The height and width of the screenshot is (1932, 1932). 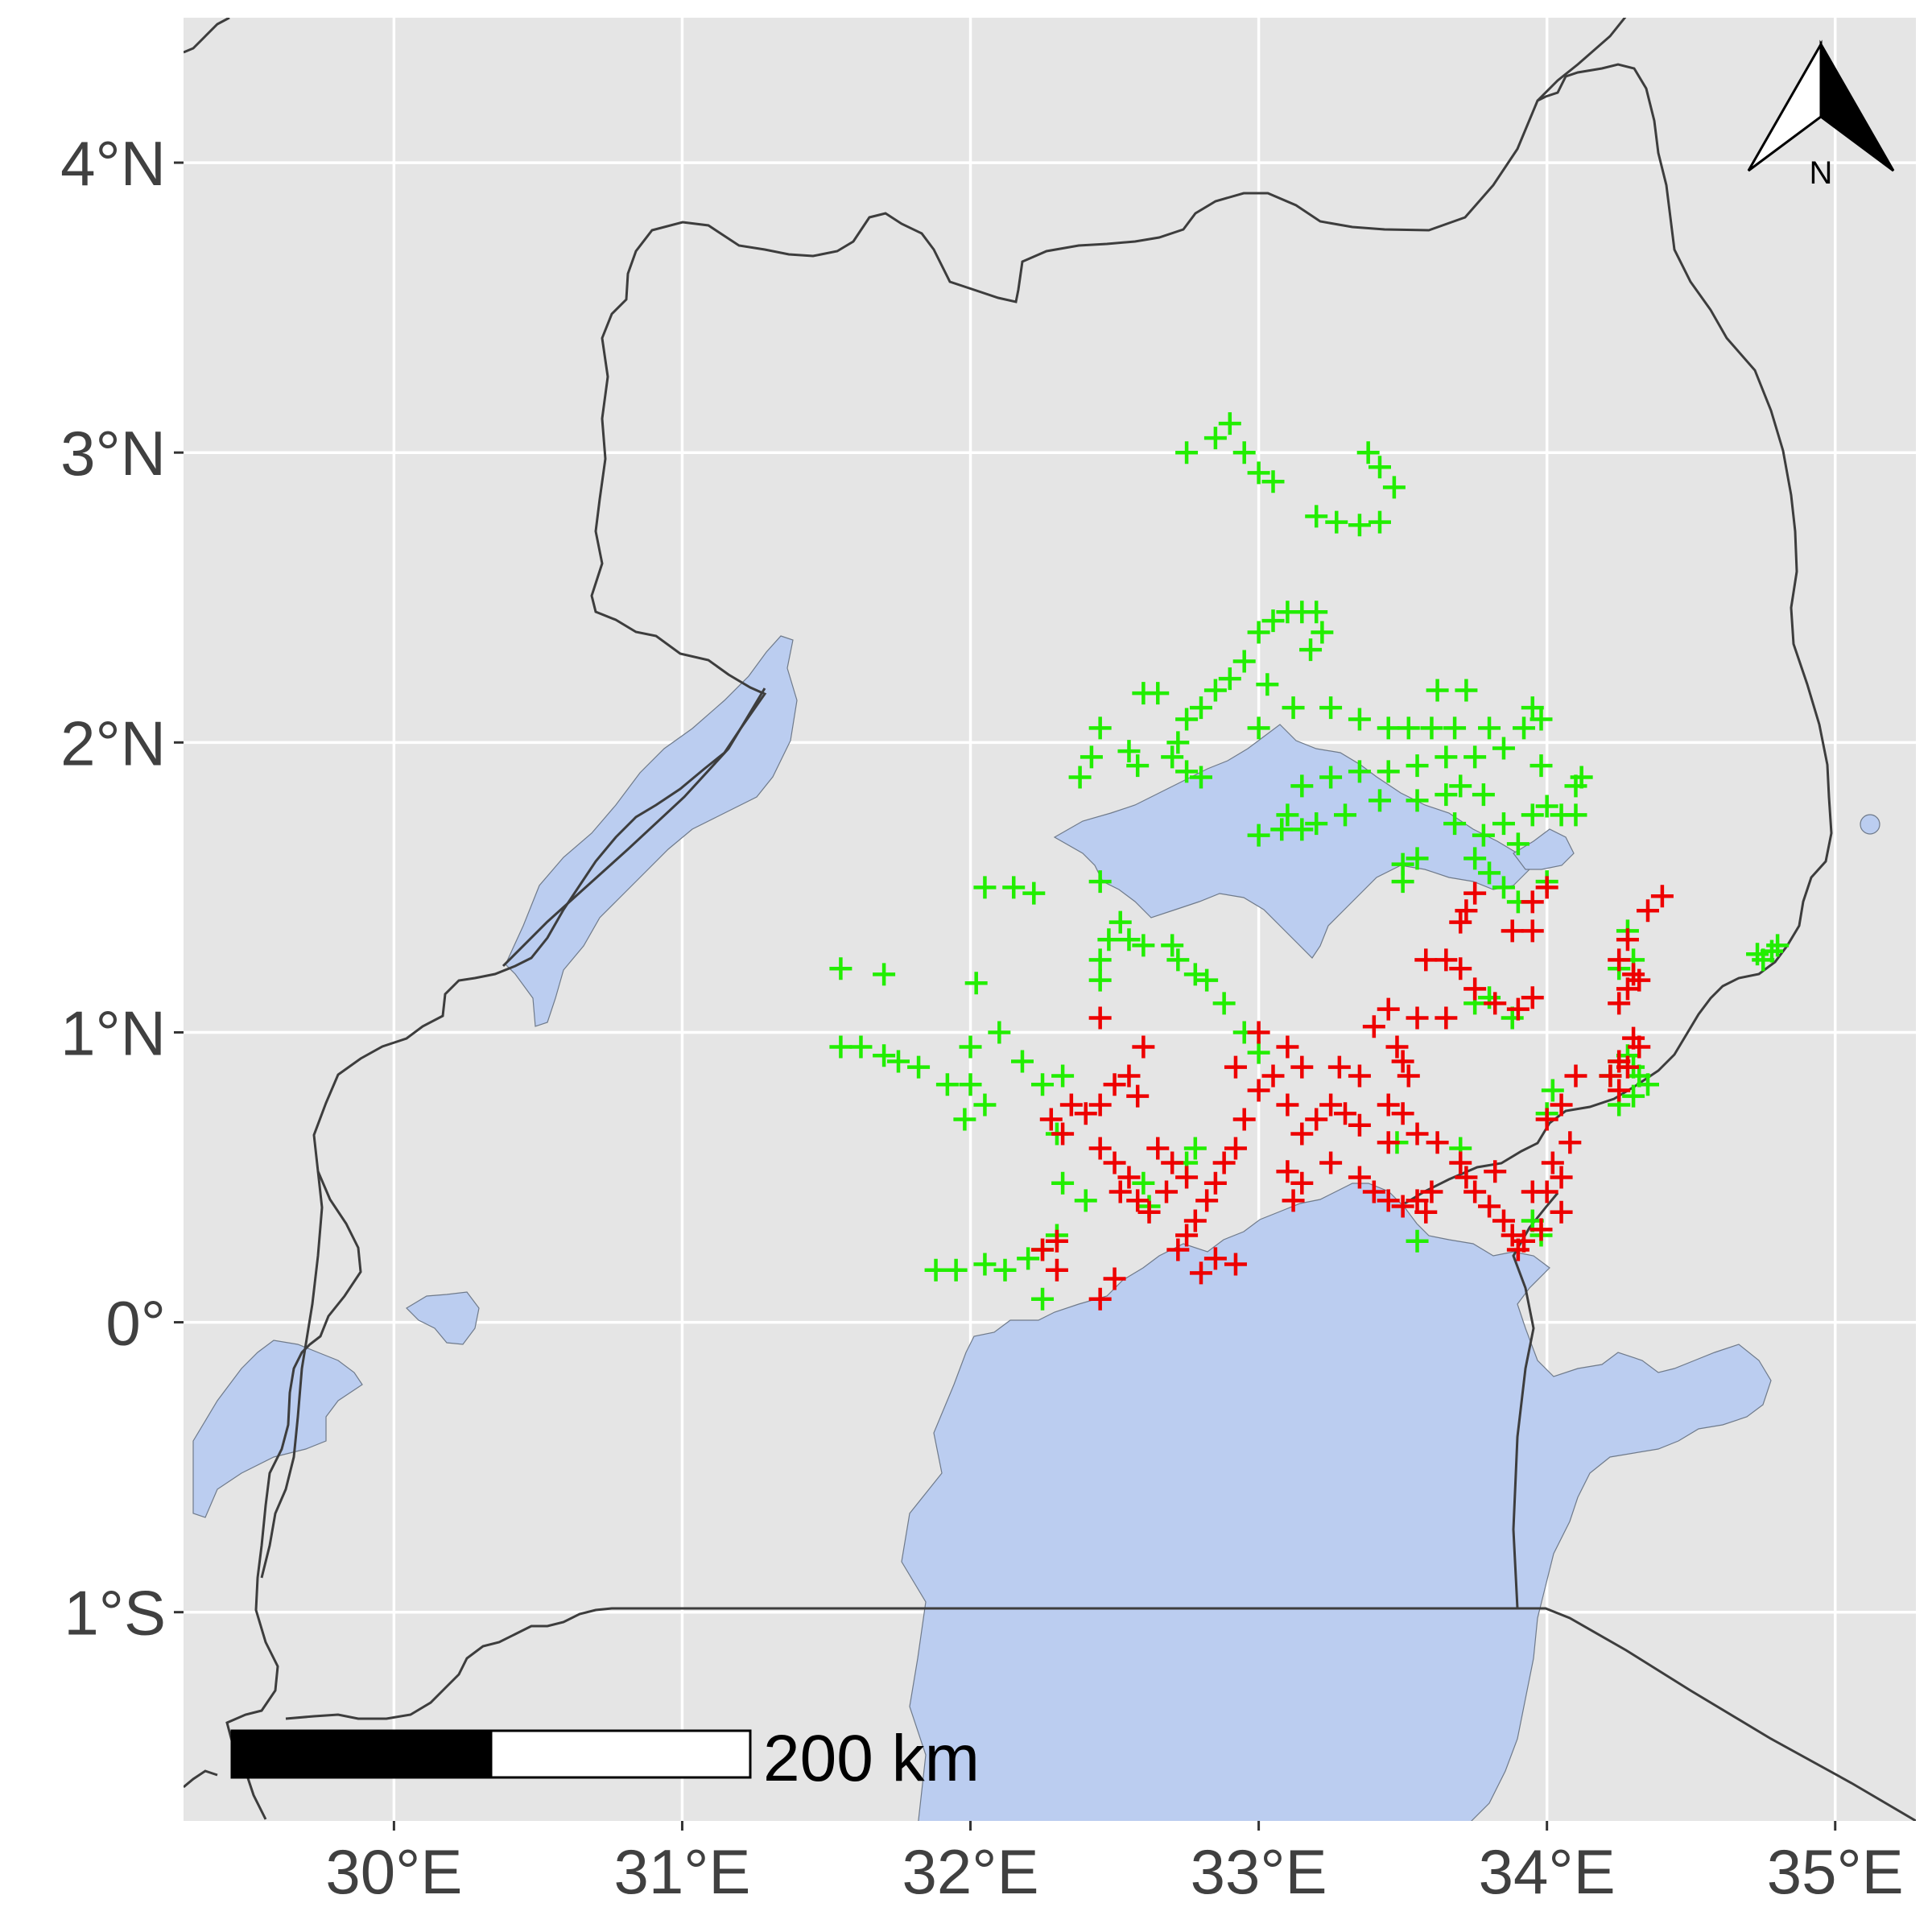 What do you see at coordinates (277, 1429) in the screenshot?
I see `lake-edward` at bounding box center [277, 1429].